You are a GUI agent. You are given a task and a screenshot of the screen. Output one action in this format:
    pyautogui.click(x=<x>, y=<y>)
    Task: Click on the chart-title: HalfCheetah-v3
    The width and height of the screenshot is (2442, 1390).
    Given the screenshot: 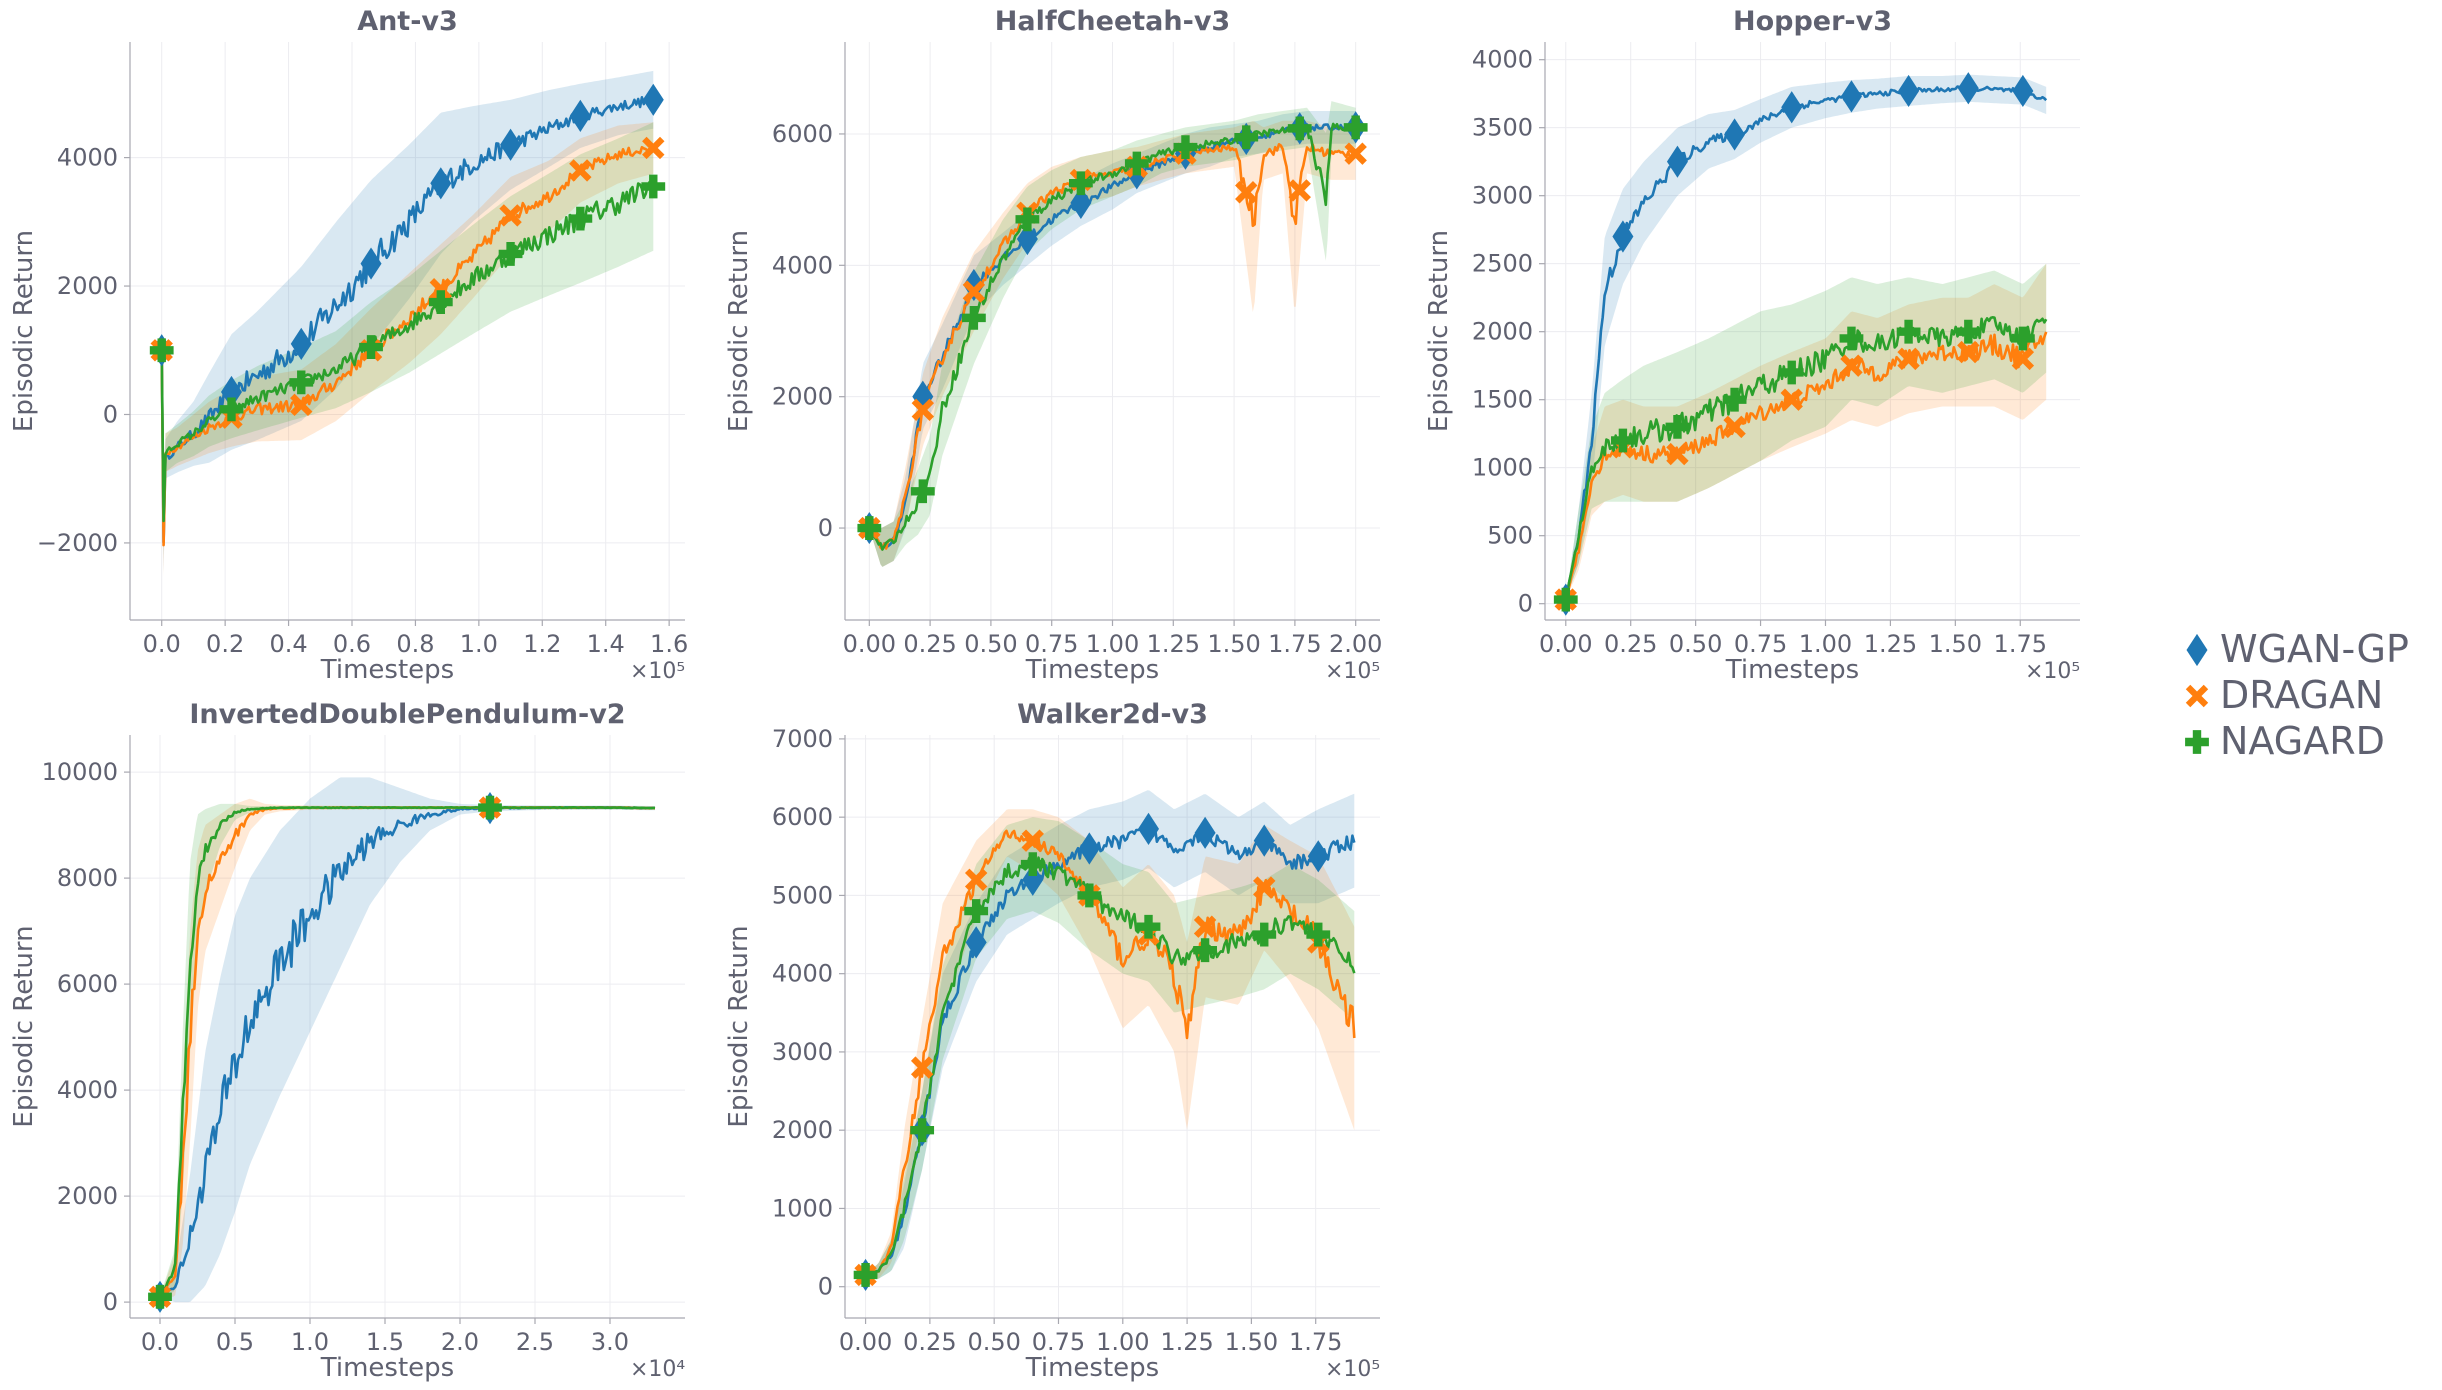 What is the action you would take?
    pyautogui.click(x=1112, y=21)
    